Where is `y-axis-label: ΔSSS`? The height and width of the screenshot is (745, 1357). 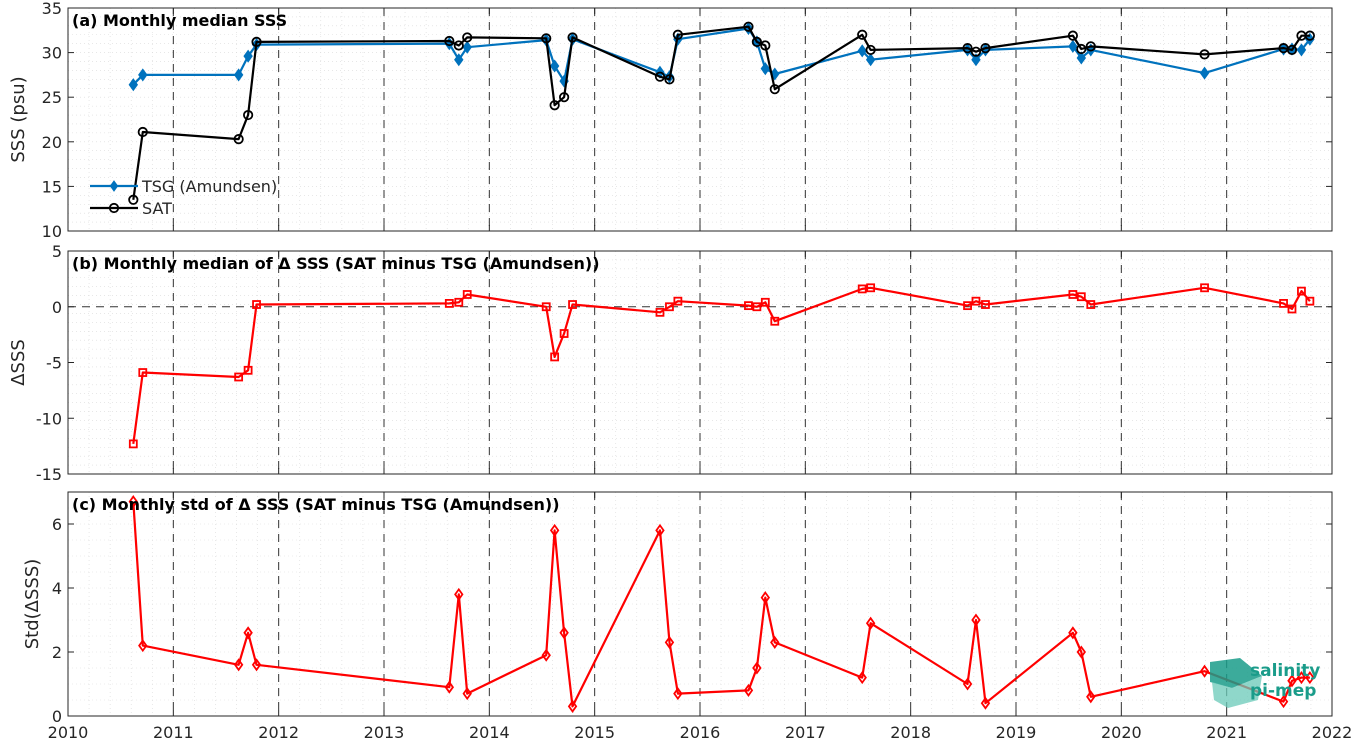 y-axis-label: ΔSSS is located at coordinates (18, 362).